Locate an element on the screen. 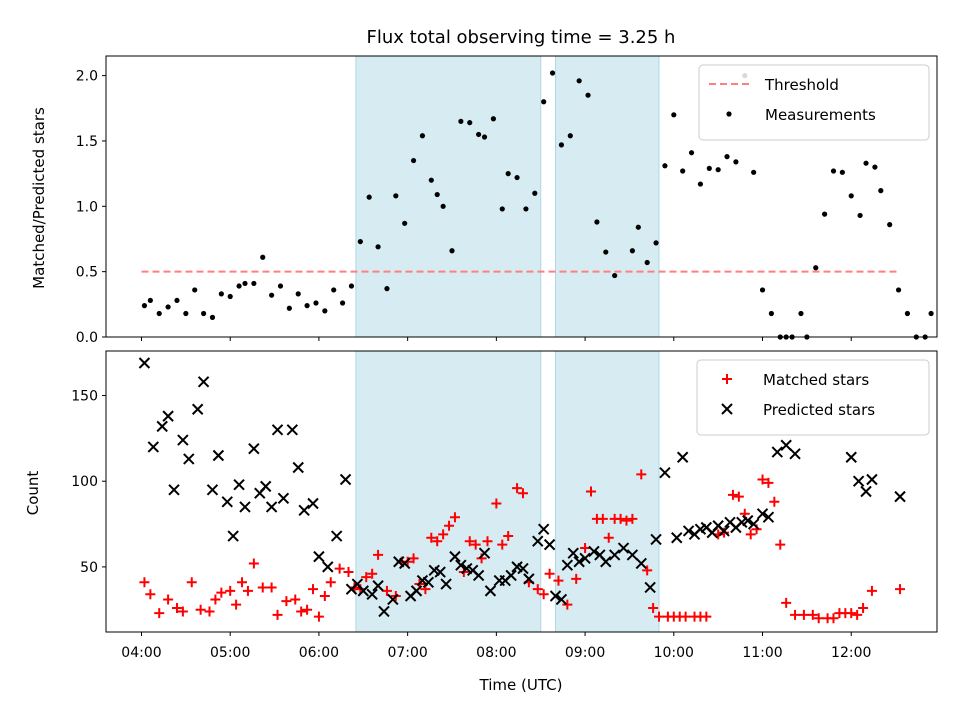 Image resolution: width=960 pixels, height=724 pixels. shaded-interval is located at coordinates (607, 196).